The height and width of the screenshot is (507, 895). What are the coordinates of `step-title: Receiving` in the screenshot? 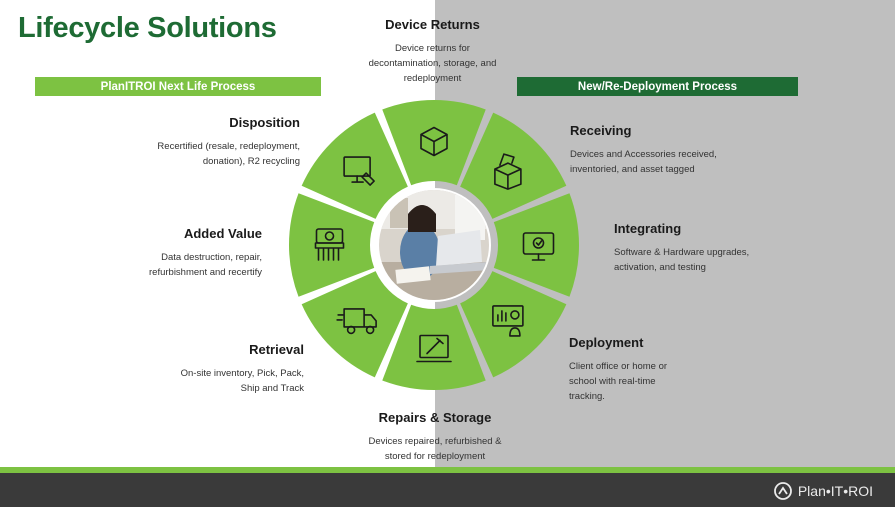 It's located at (601, 130).